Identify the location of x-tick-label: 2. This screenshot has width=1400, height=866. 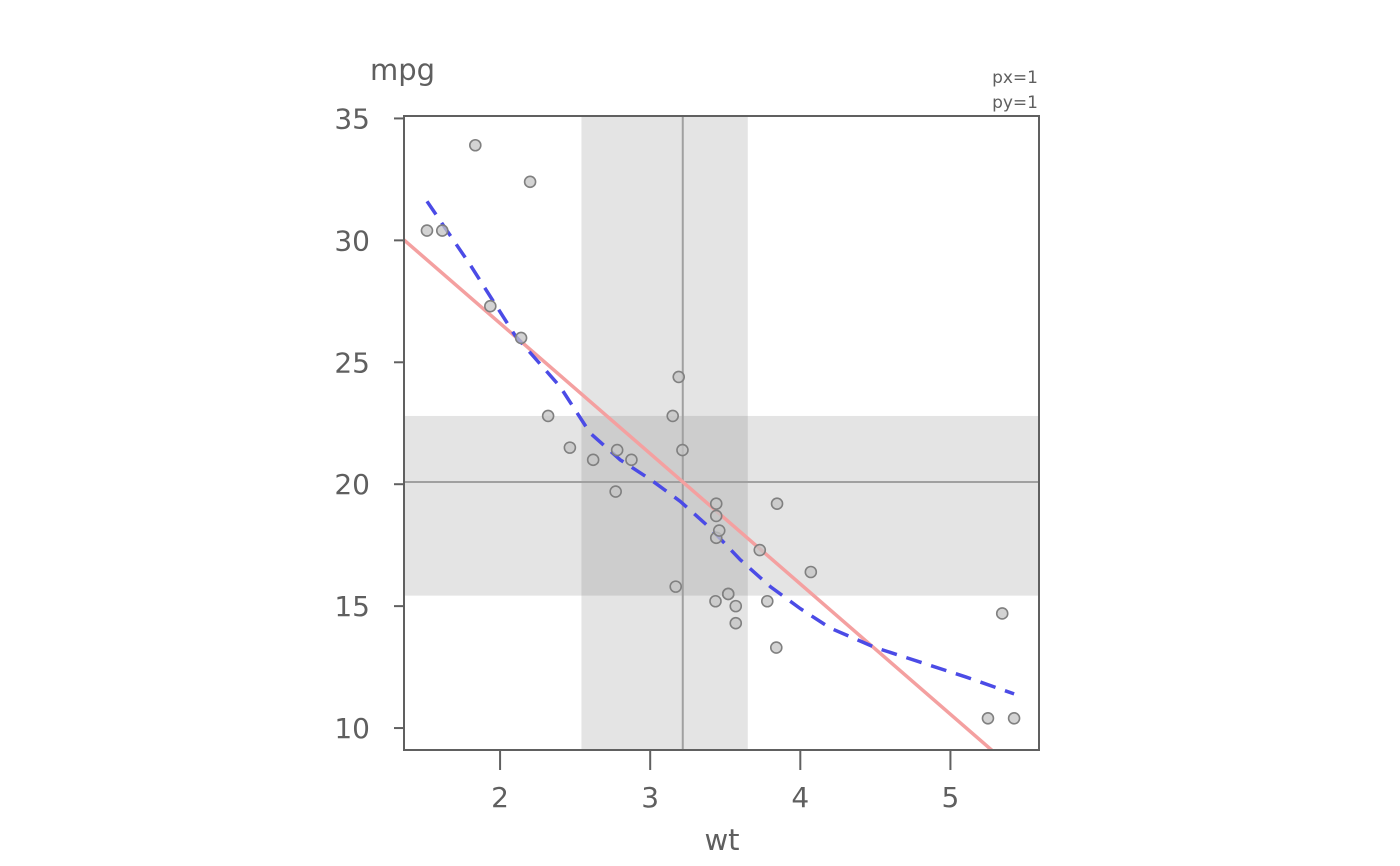
(500, 797).